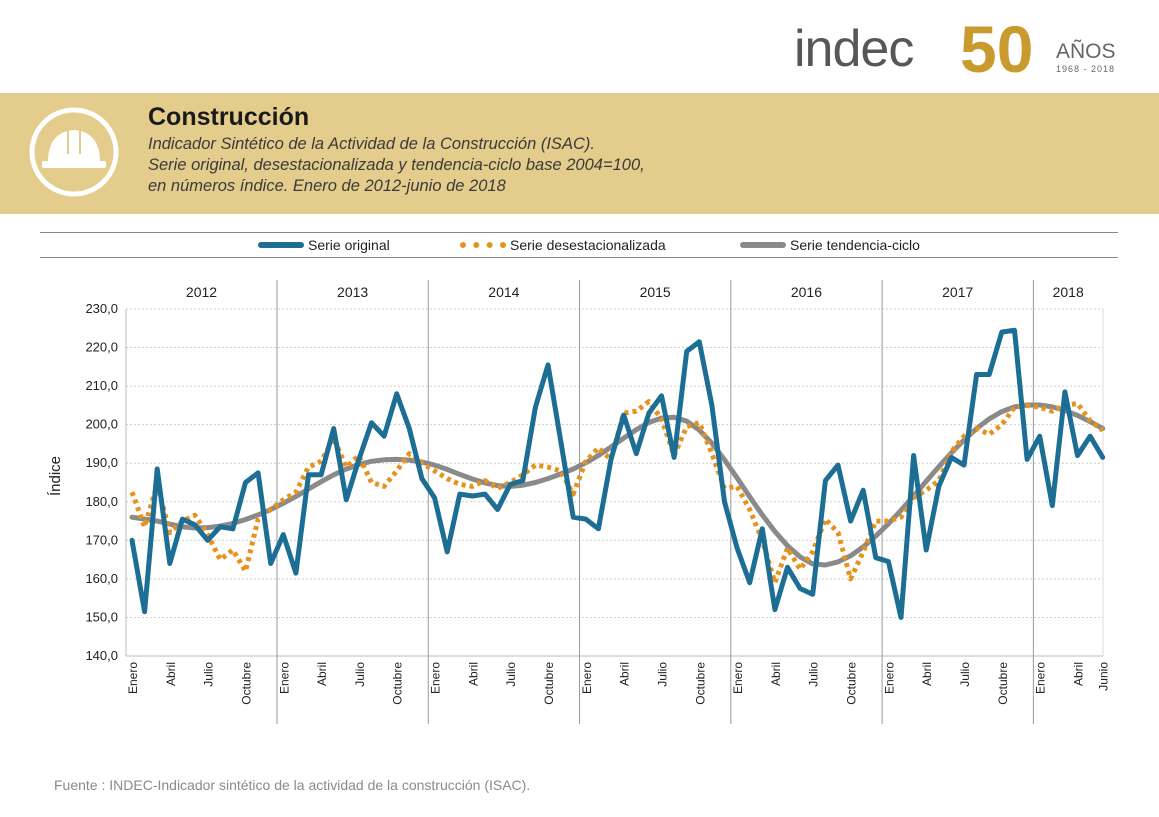 The width and height of the screenshot is (1159, 817). I want to click on year-label: 2018, so click(1068, 292).